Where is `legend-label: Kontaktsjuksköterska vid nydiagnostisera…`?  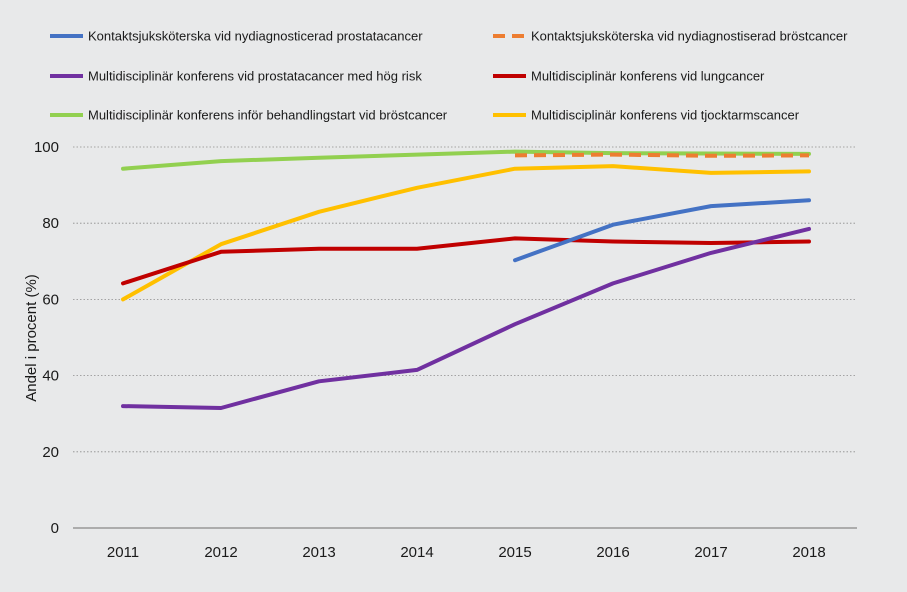
legend-label: Kontaktsjuksköterska vid nydiagnostisera… is located at coordinates (689, 36).